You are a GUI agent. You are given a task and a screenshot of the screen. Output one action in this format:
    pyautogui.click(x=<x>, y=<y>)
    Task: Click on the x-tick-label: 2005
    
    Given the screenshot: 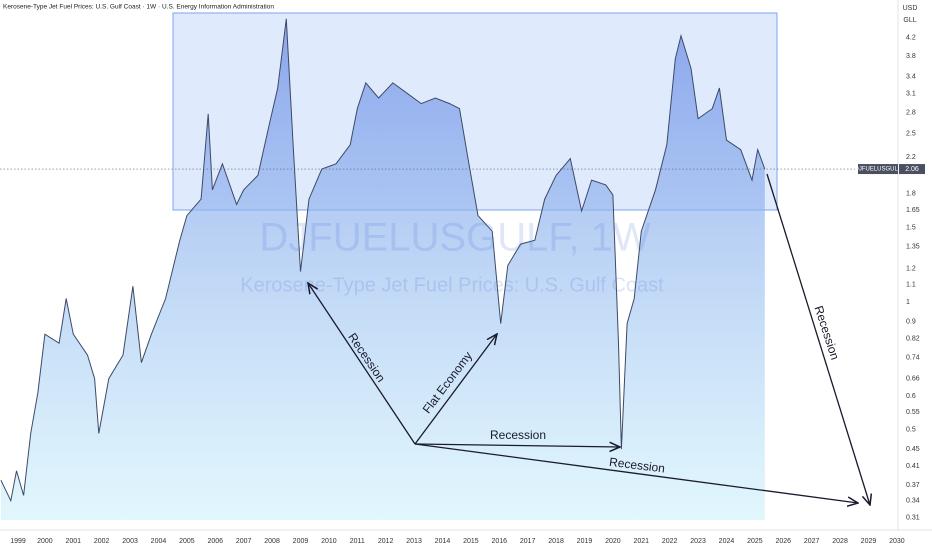 What is the action you would take?
    pyautogui.click(x=187, y=541)
    